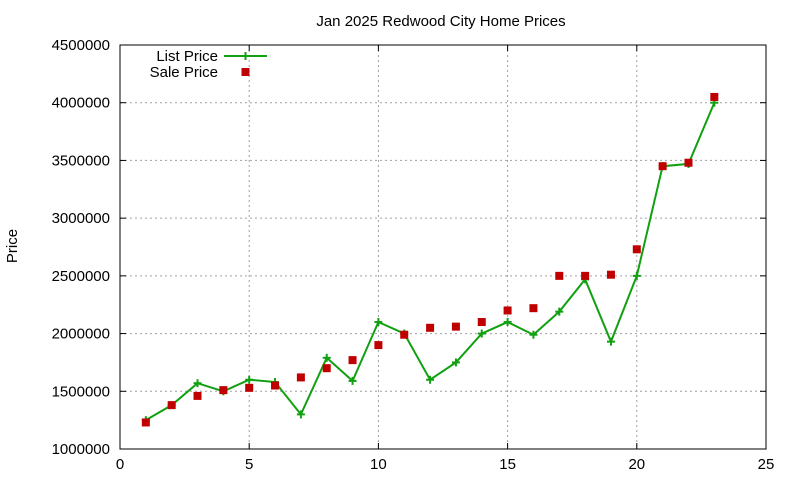  I want to click on y-tick-label: 4000000, so click(81, 103).